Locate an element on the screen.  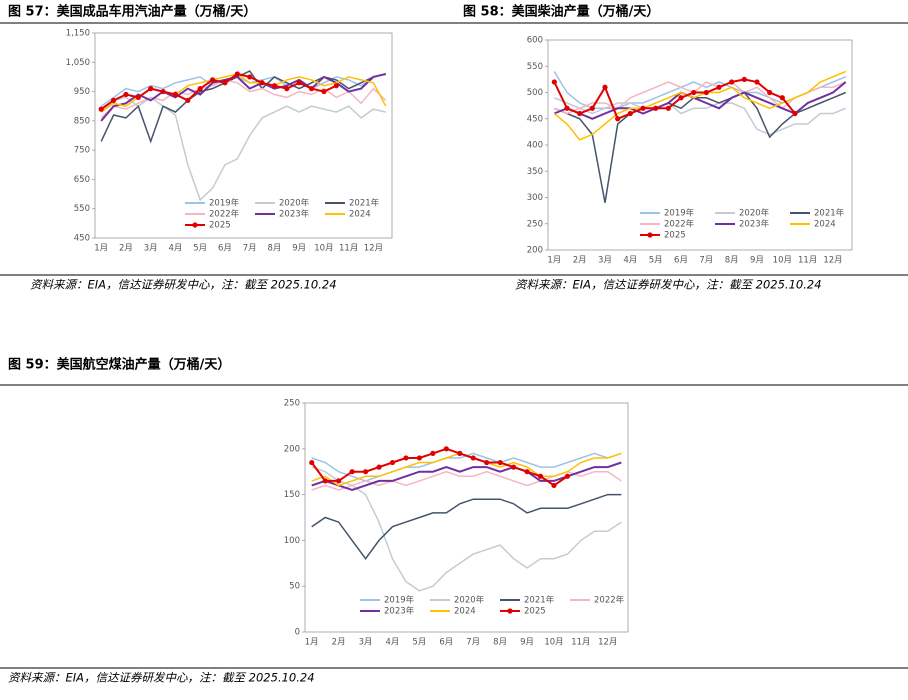
y-tick-label: 950 is located at coordinates (82, 92).